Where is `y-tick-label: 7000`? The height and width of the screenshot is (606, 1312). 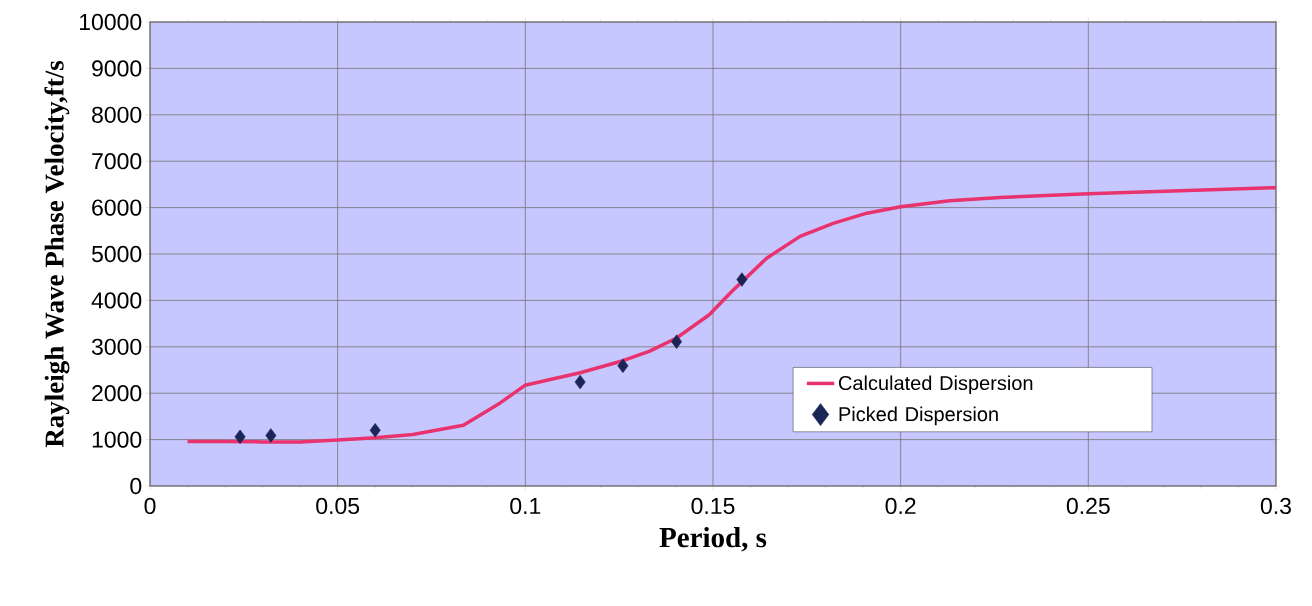 y-tick-label: 7000 is located at coordinates (117, 161).